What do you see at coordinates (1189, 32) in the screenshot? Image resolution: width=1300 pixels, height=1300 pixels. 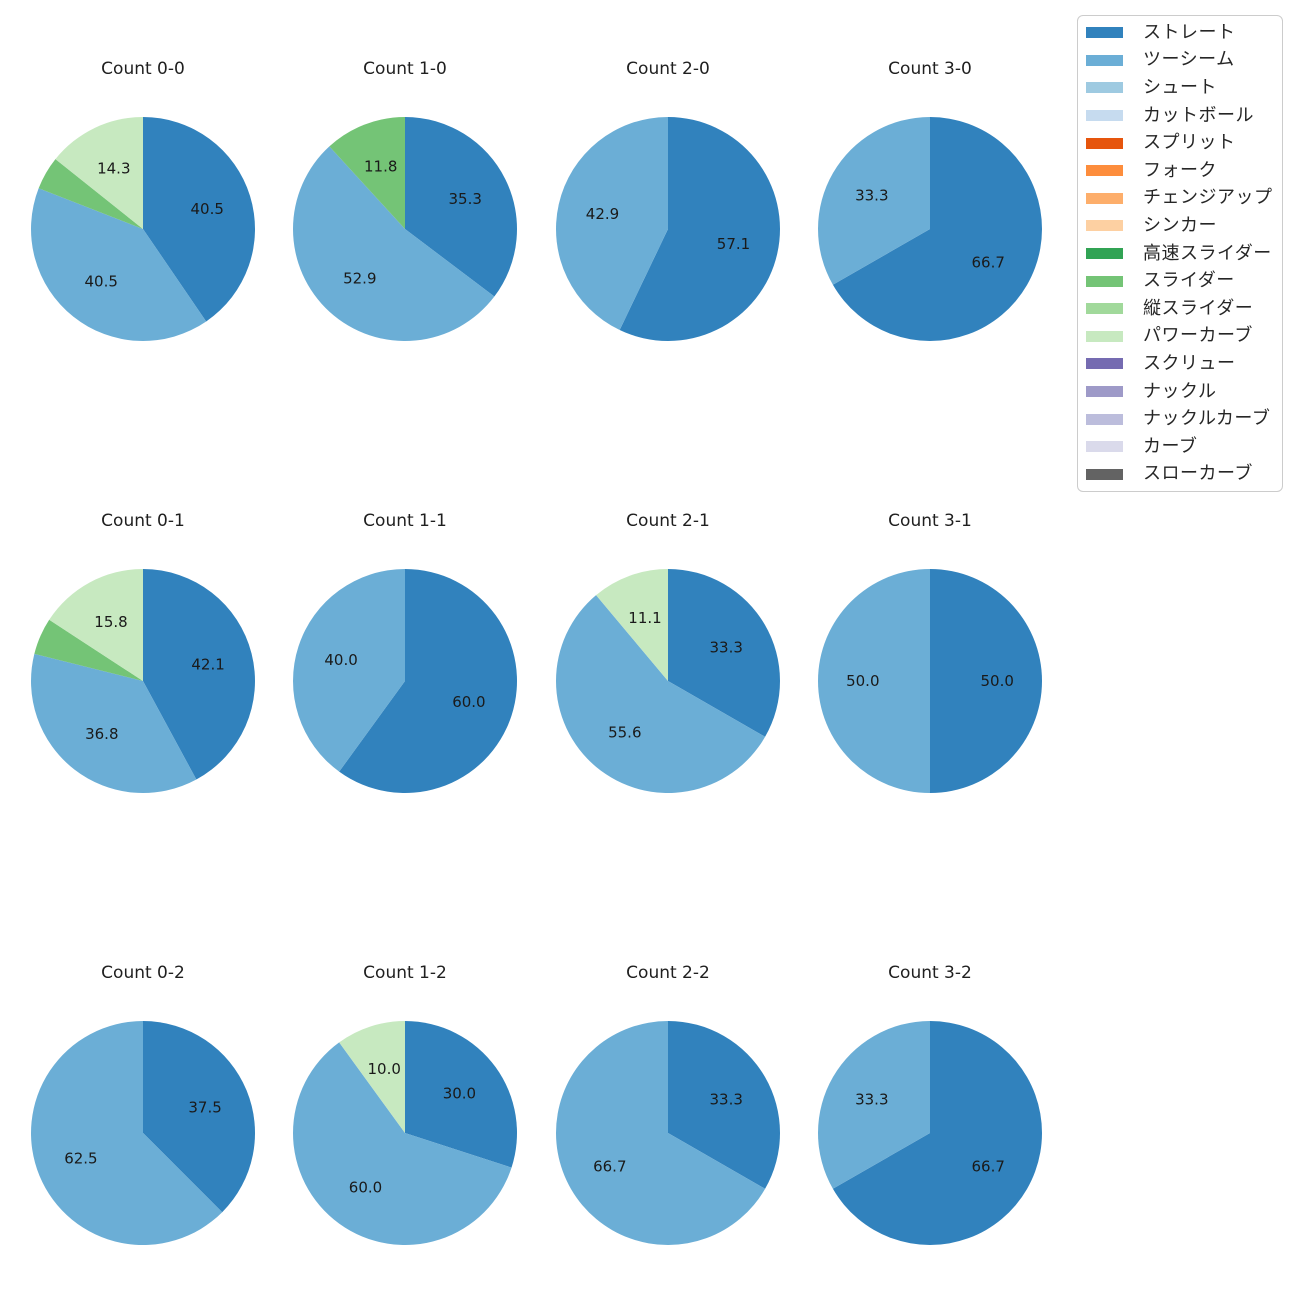 I see `legend-label: ストレート` at bounding box center [1189, 32].